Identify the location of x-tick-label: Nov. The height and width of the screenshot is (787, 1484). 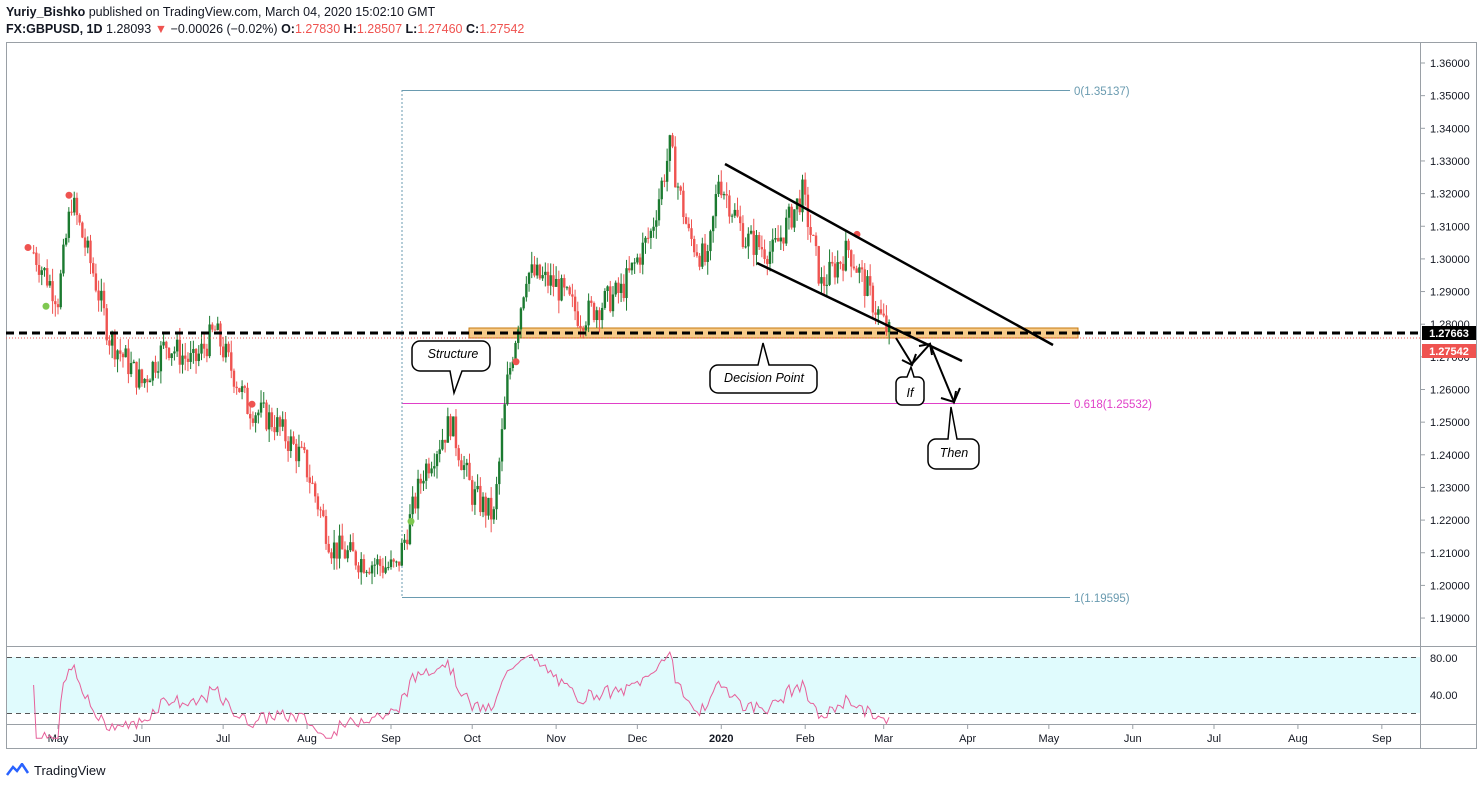
(556, 739).